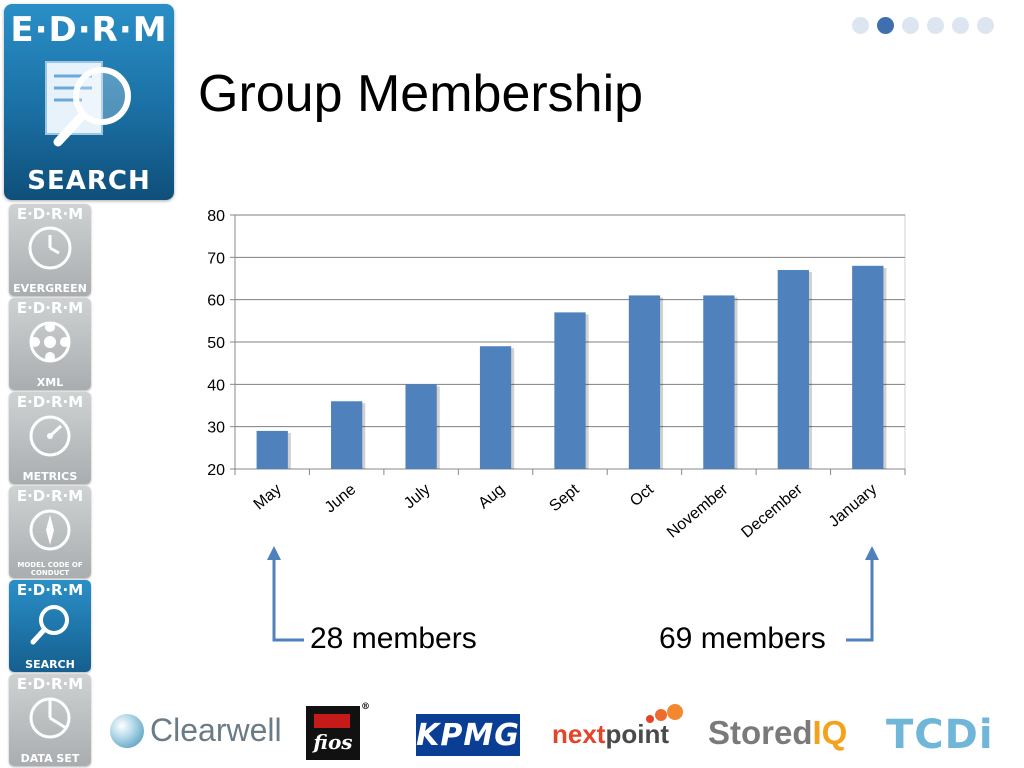 This screenshot has width=1024, height=768. I want to click on tcdi-logo: TCDi, so click(940, 735).